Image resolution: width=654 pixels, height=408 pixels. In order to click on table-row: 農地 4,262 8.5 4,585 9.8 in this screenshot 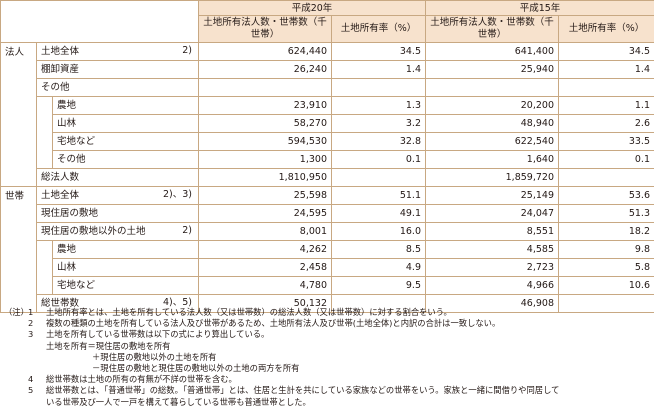, I will do `click(327, 250)`.